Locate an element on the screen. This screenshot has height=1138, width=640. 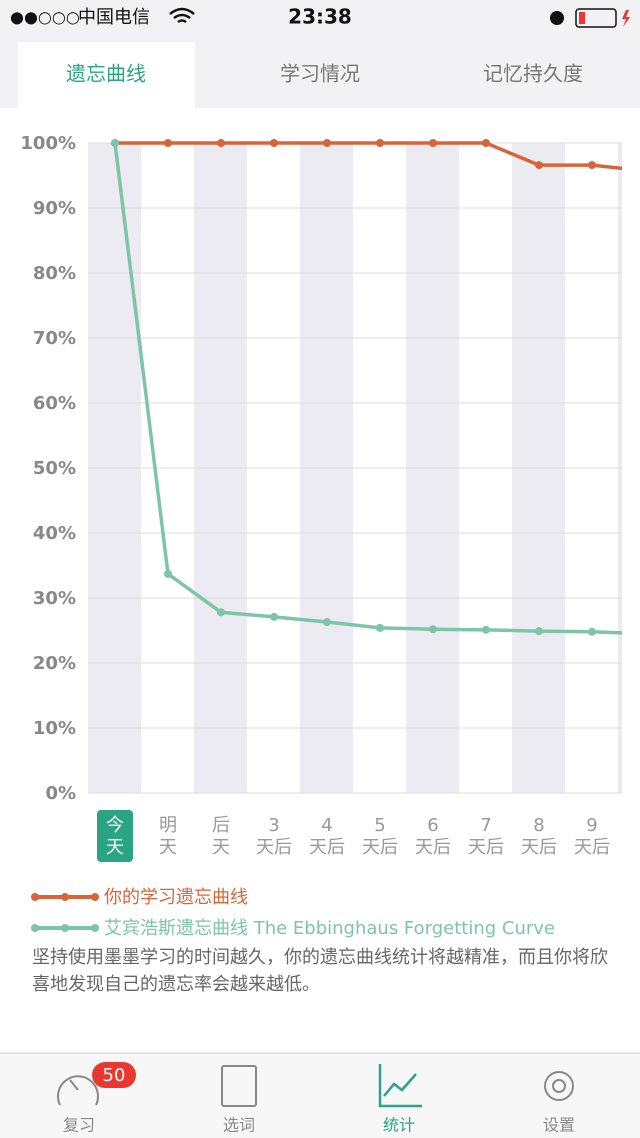
time: 23:38 is located at coordinates (320, 17).